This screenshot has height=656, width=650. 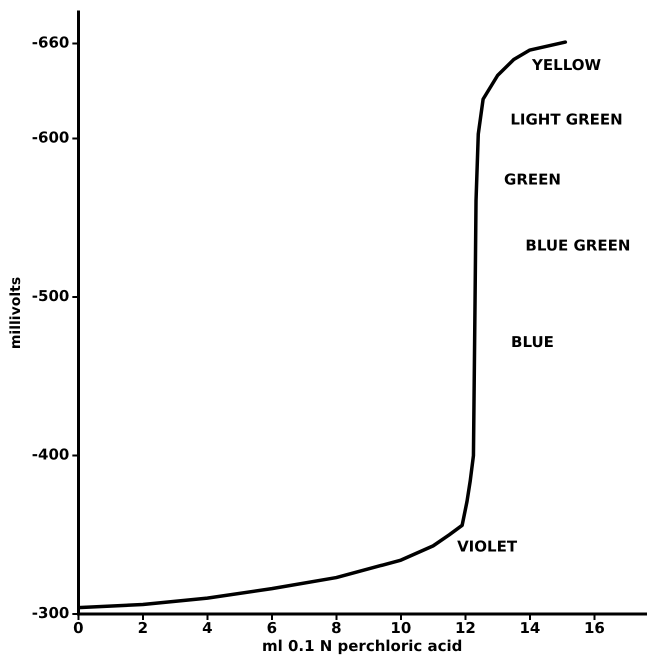 What do you see at coordinates (207, 627) in the screenshot?
I see `x-tick-label: 4` at bounding box center [207, 627].